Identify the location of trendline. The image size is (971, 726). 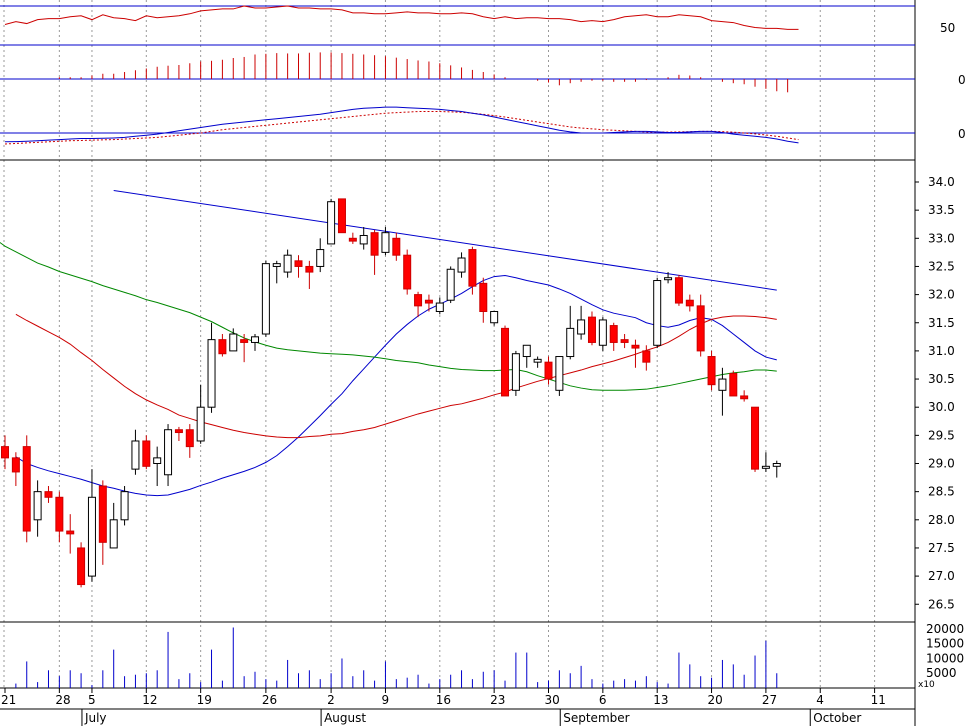
(445, 240).